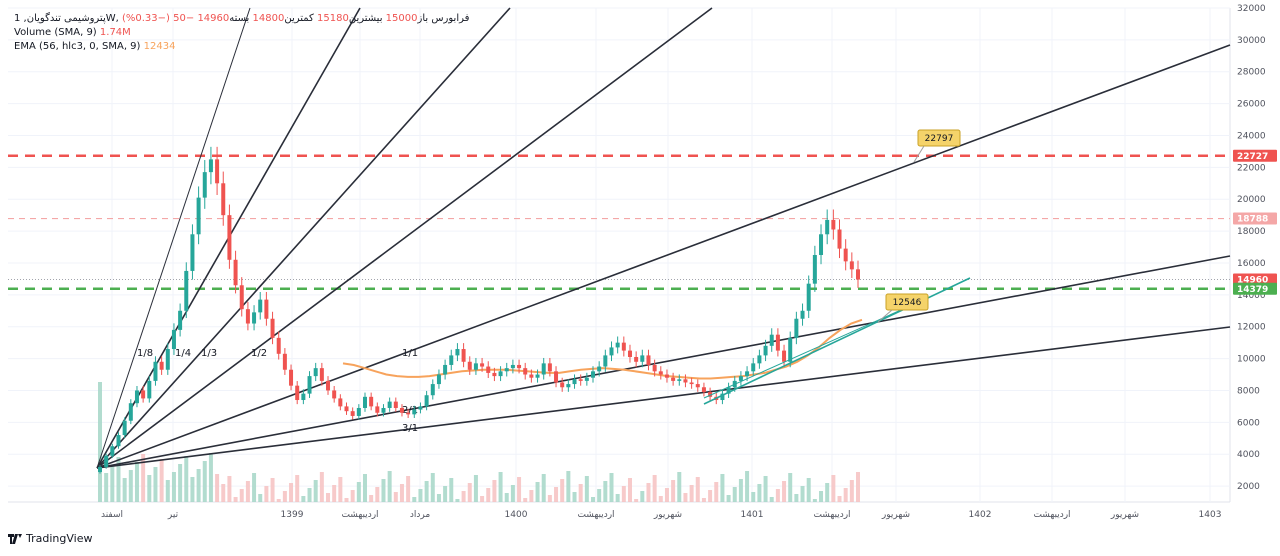 This screenshot has width=1280, height=556. I want to click on uptrend-line, so click(837, 341).